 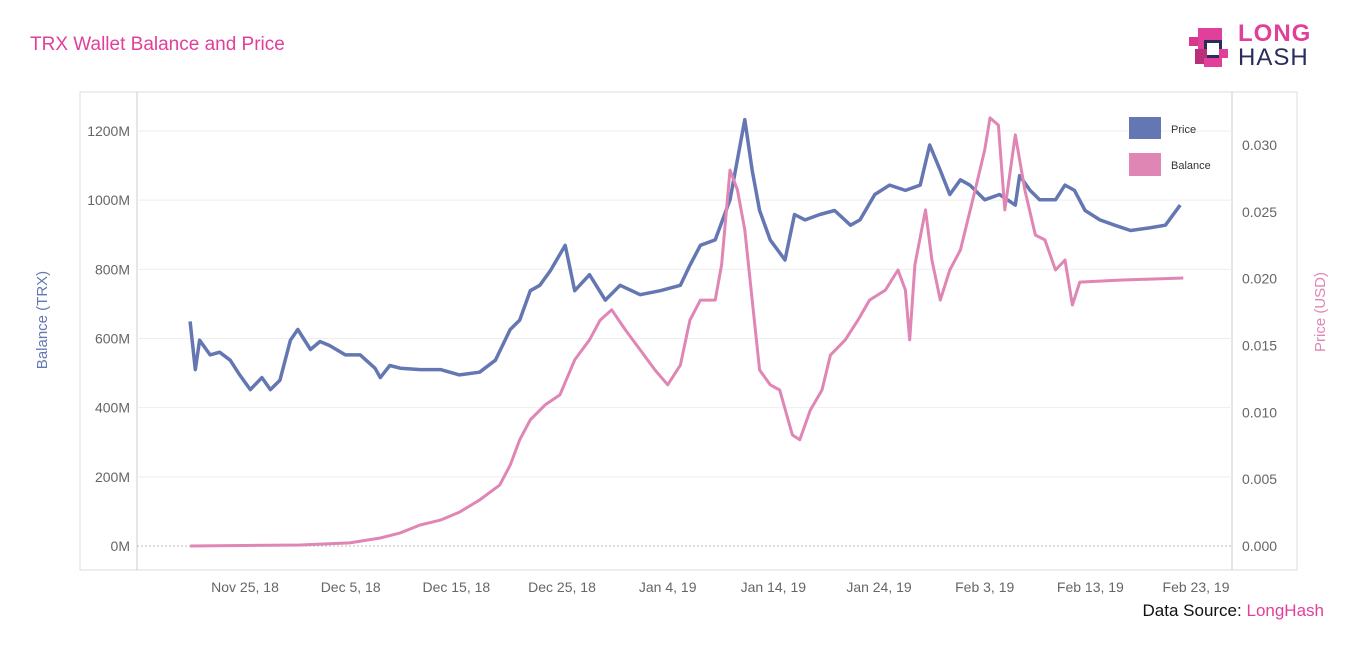 I want to click on left-tick-label: 800M, so click(x=112, y=269).